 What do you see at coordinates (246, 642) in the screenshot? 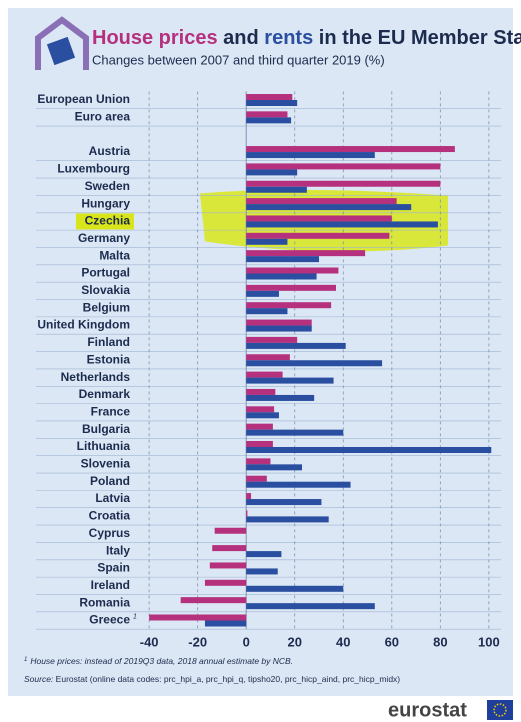
I see `x-tick-label: 0` at bounding box center [246, 642].